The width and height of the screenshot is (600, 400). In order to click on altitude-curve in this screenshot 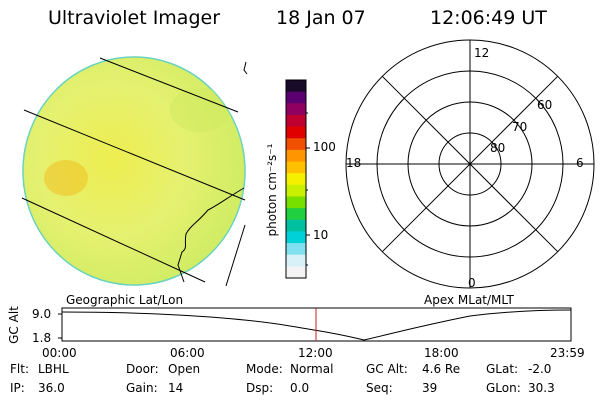, I will do `click(316, 325)`.